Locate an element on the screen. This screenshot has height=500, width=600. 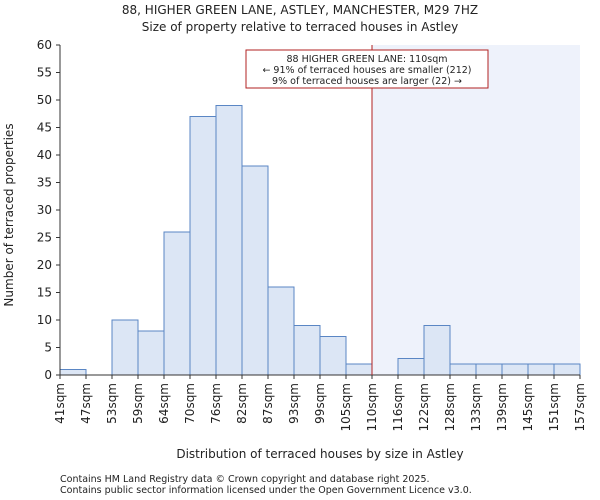
x-tick-label: 53sqm is located at coordinates (112, 403).